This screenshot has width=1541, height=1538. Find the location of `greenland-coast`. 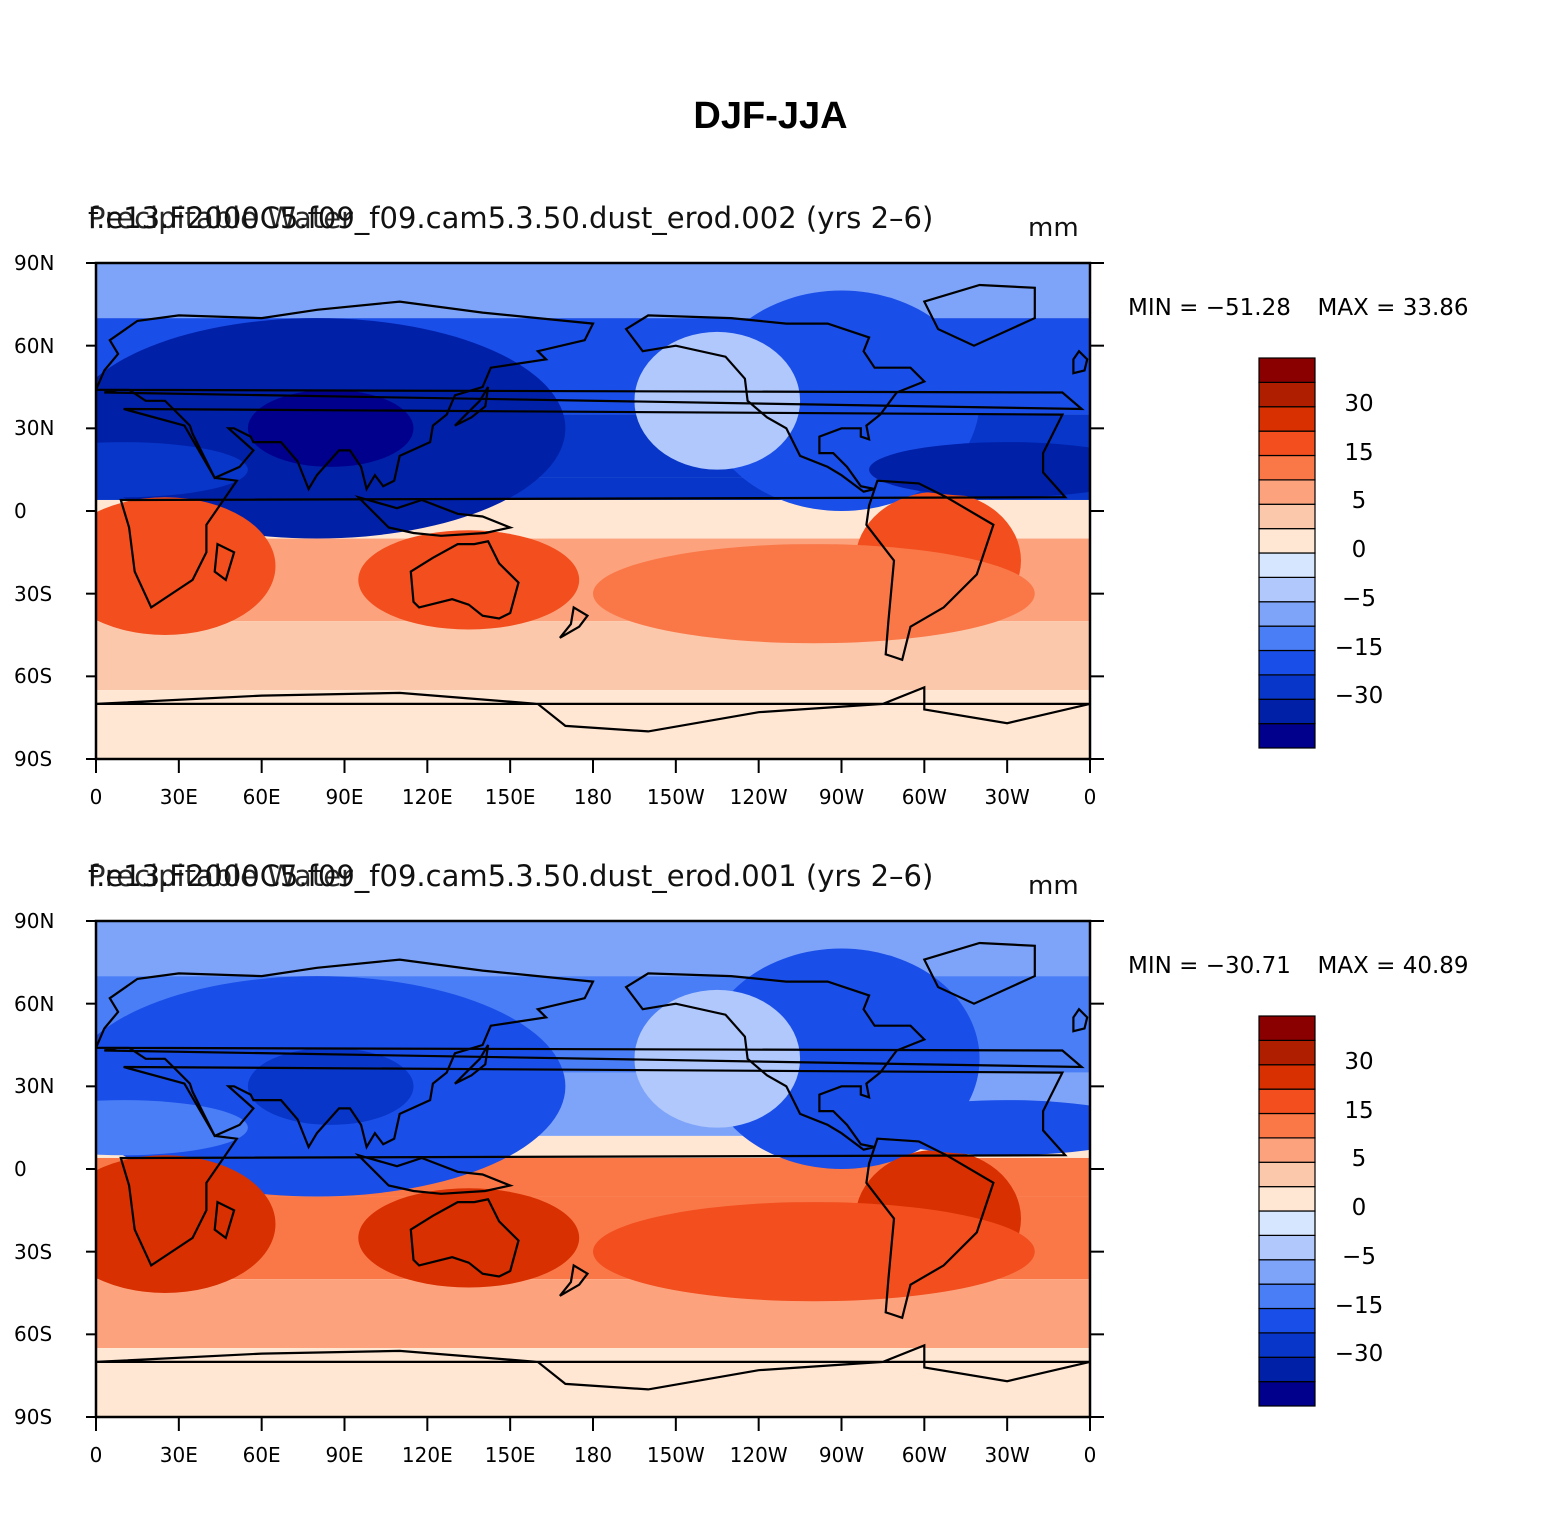

greenland-coast is located at coordinates (979, 315).